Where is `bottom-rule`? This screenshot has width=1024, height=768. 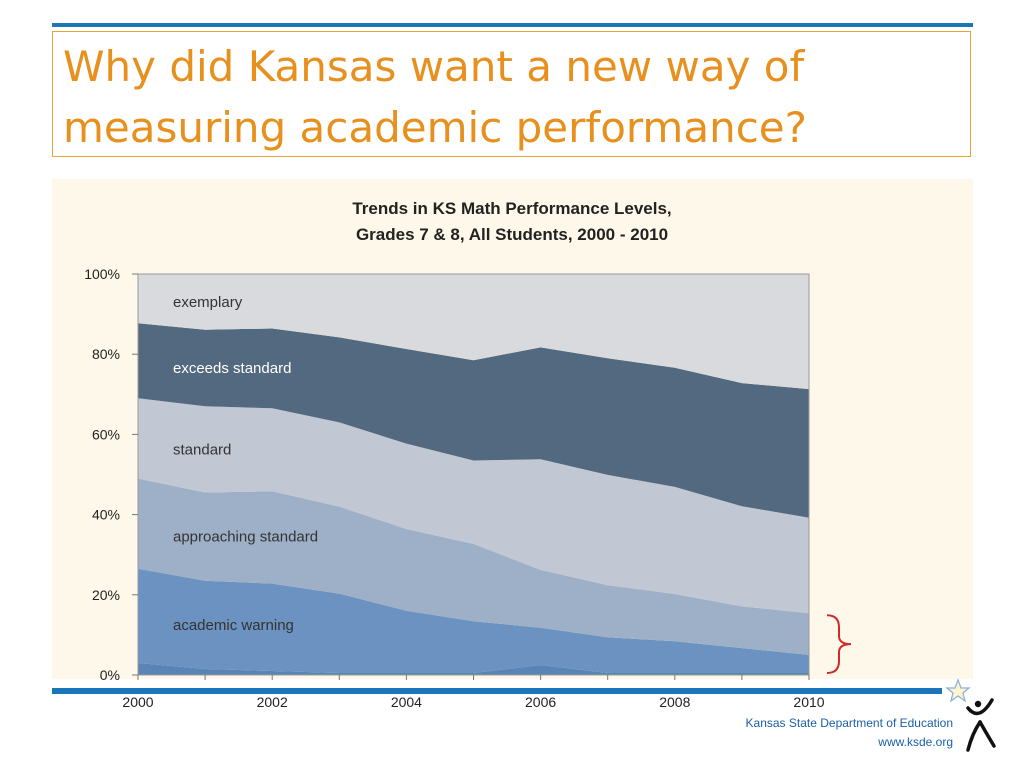
bottom-rule is located at coordinates (497, 691).